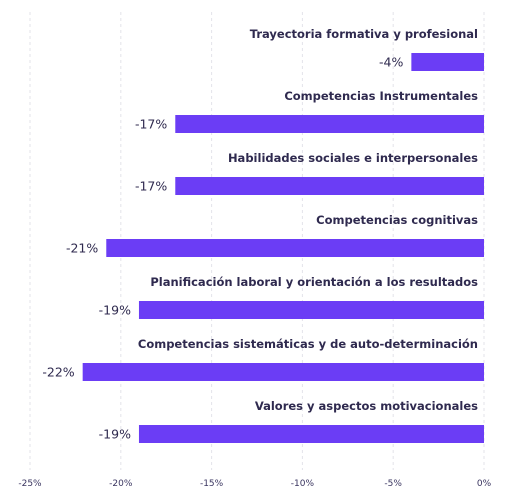 The height and width of the screenshot is (499, 513). What do you see at coordinates (121, 484) in the screenshot?
I see `x-tick-label: -20%` at bounding box center [121, 484].